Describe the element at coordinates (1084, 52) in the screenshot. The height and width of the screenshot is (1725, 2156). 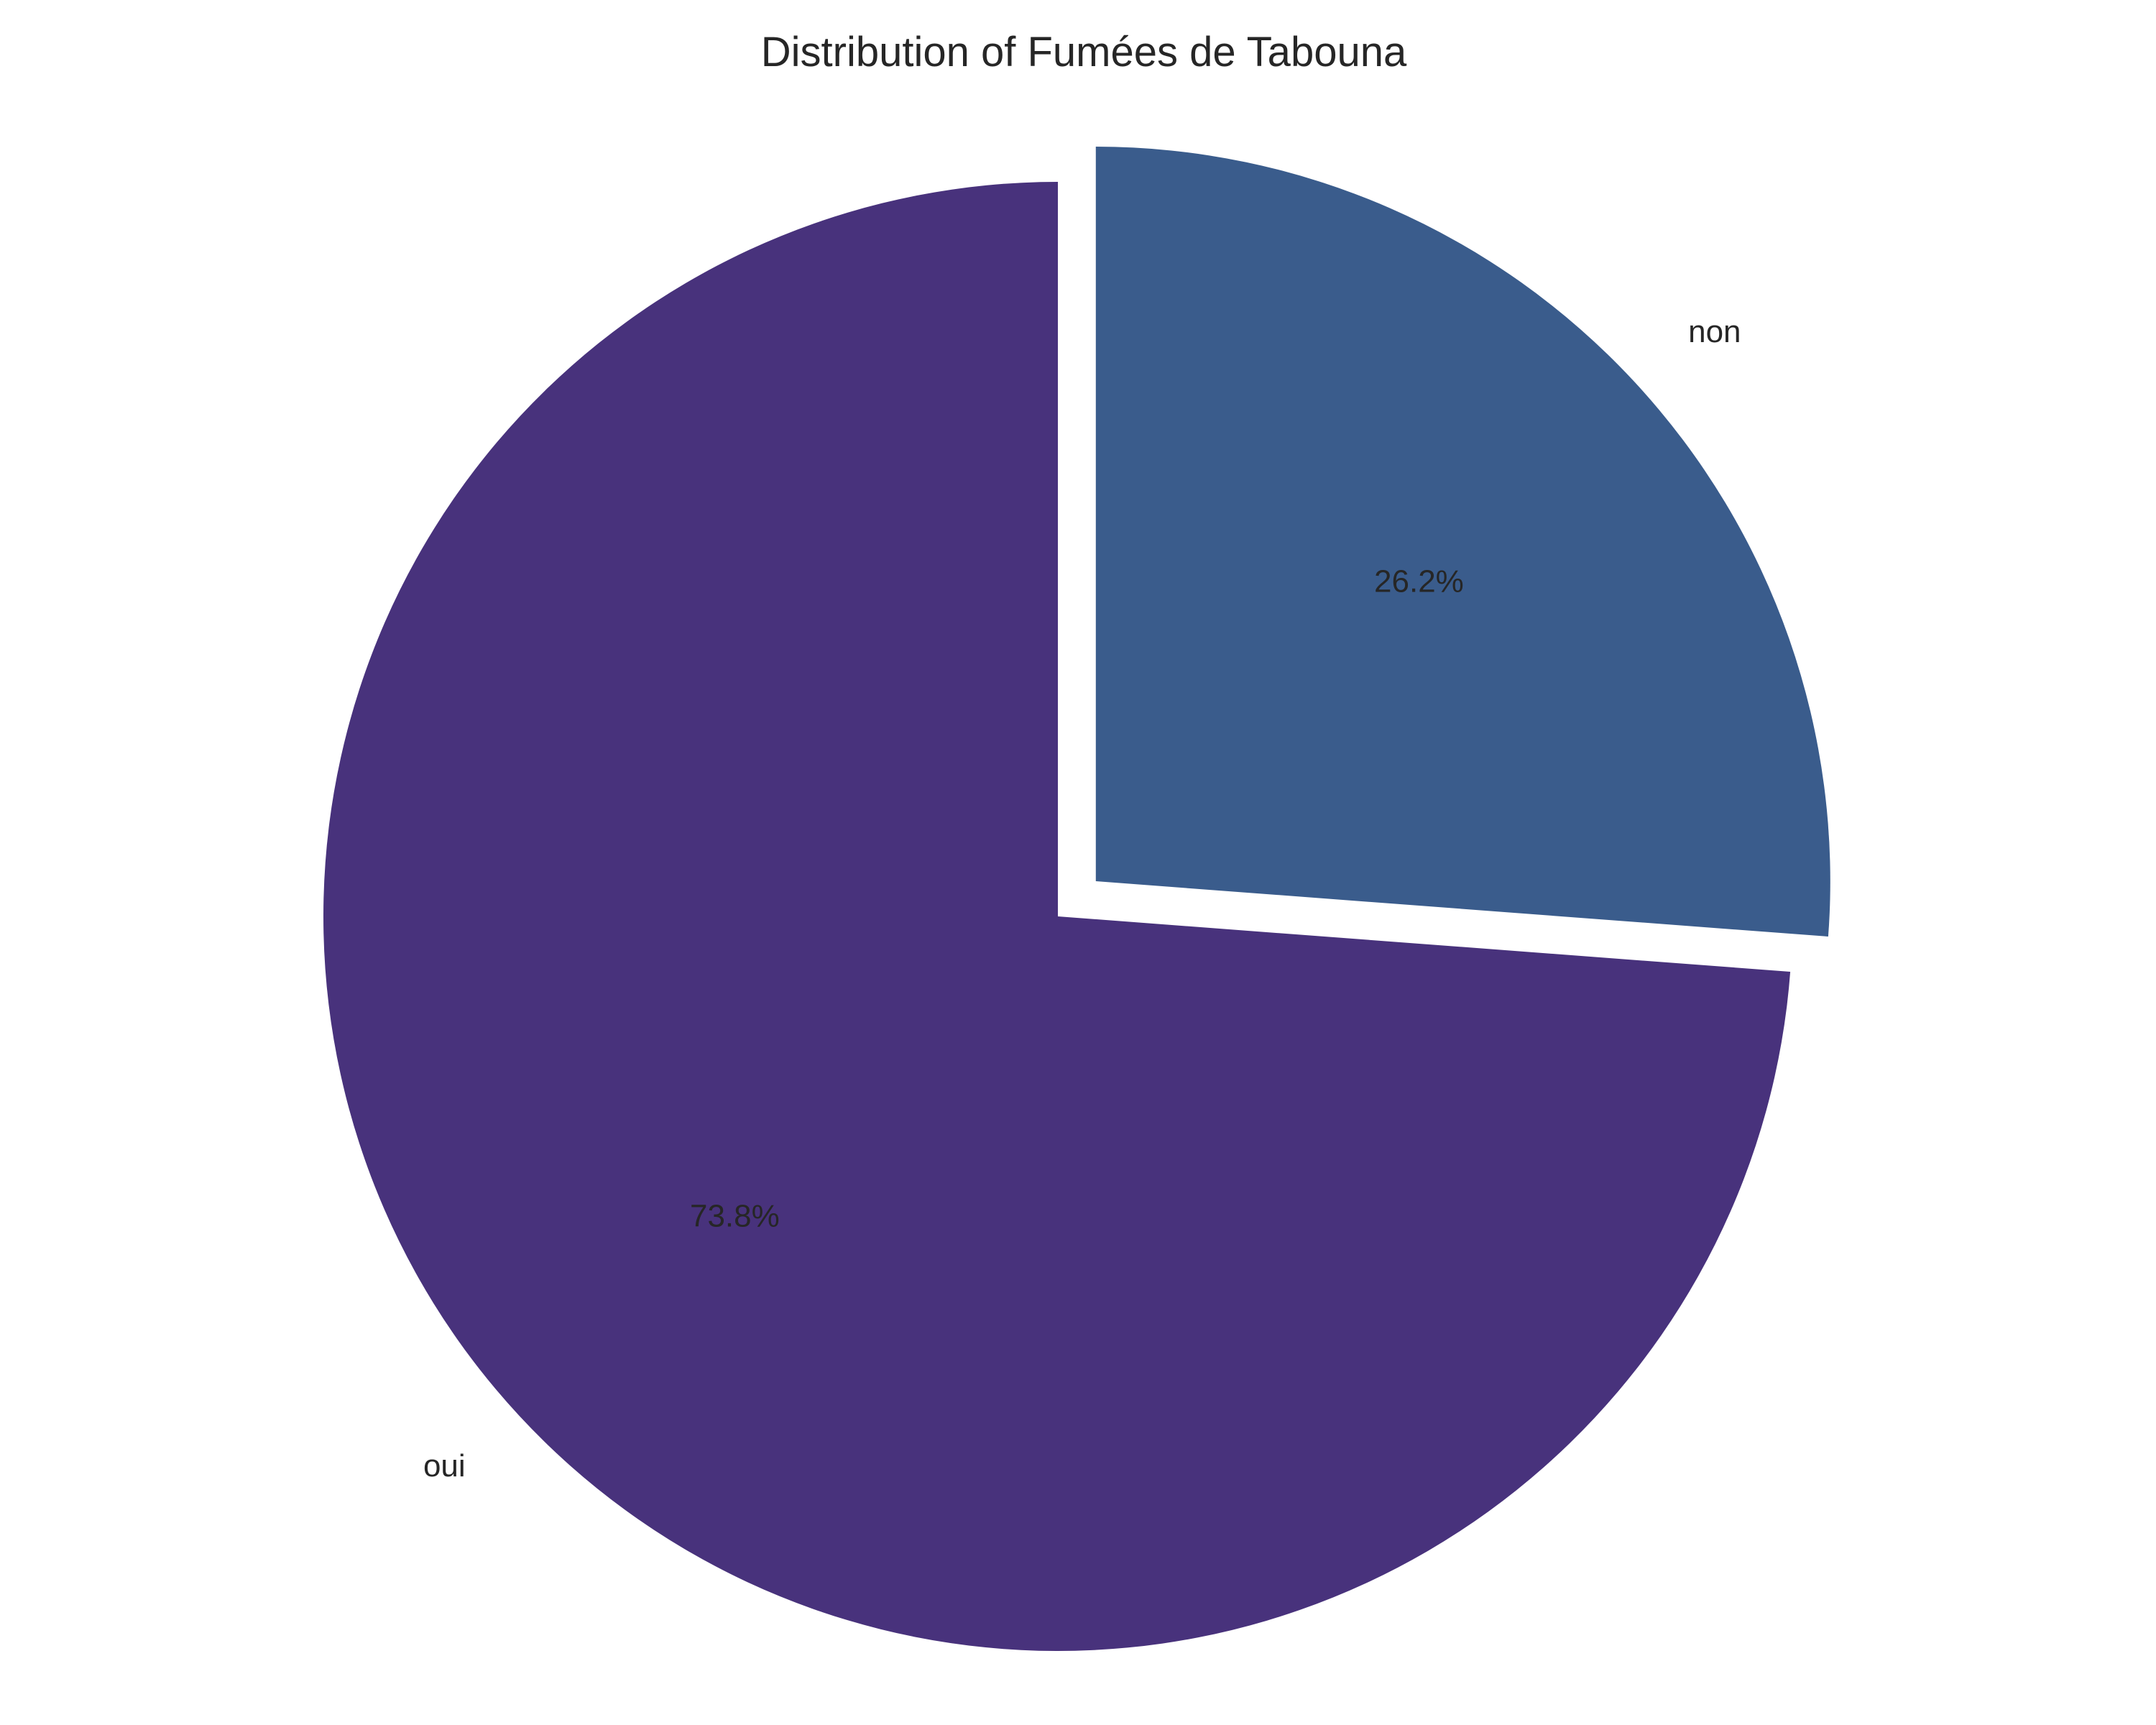
I see `chart-title: Distribution of Fumées de Tabouna` at that location.